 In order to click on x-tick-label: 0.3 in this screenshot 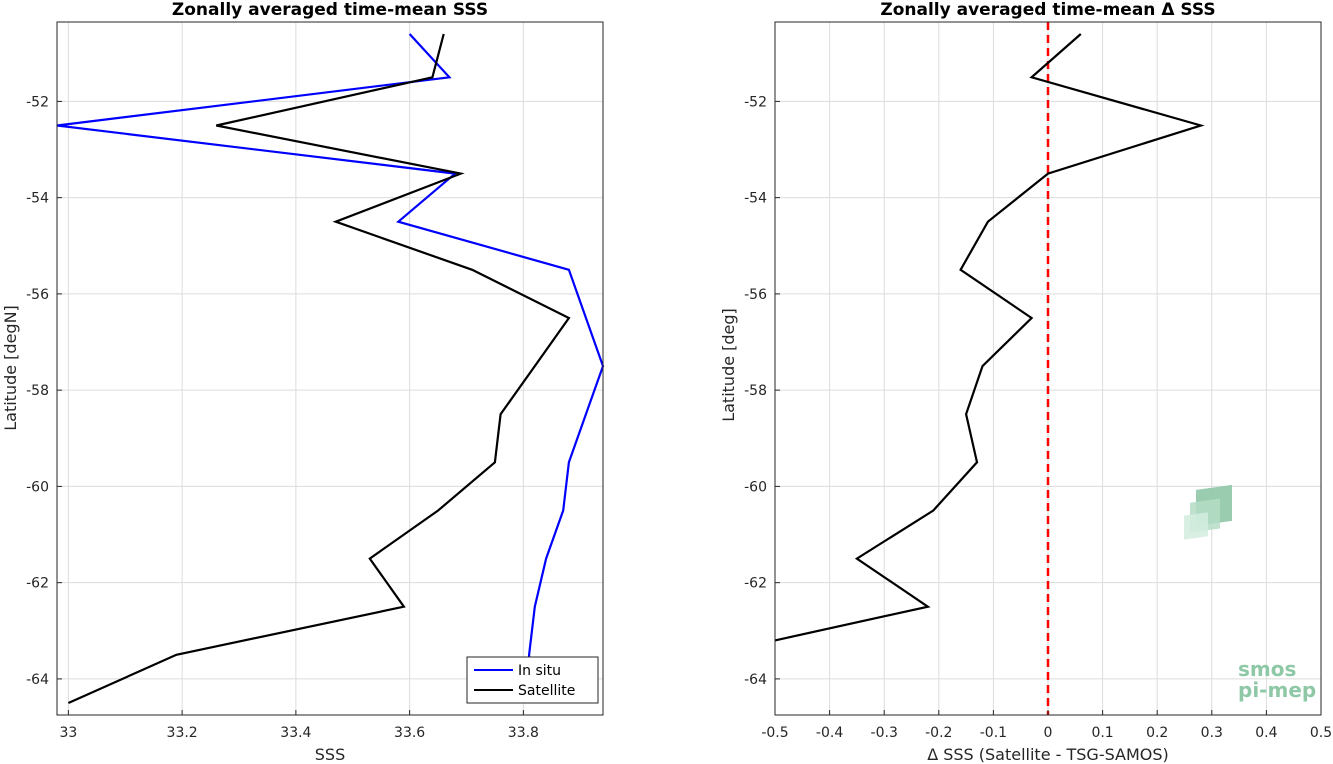, I will do `click(1212, 733)`.